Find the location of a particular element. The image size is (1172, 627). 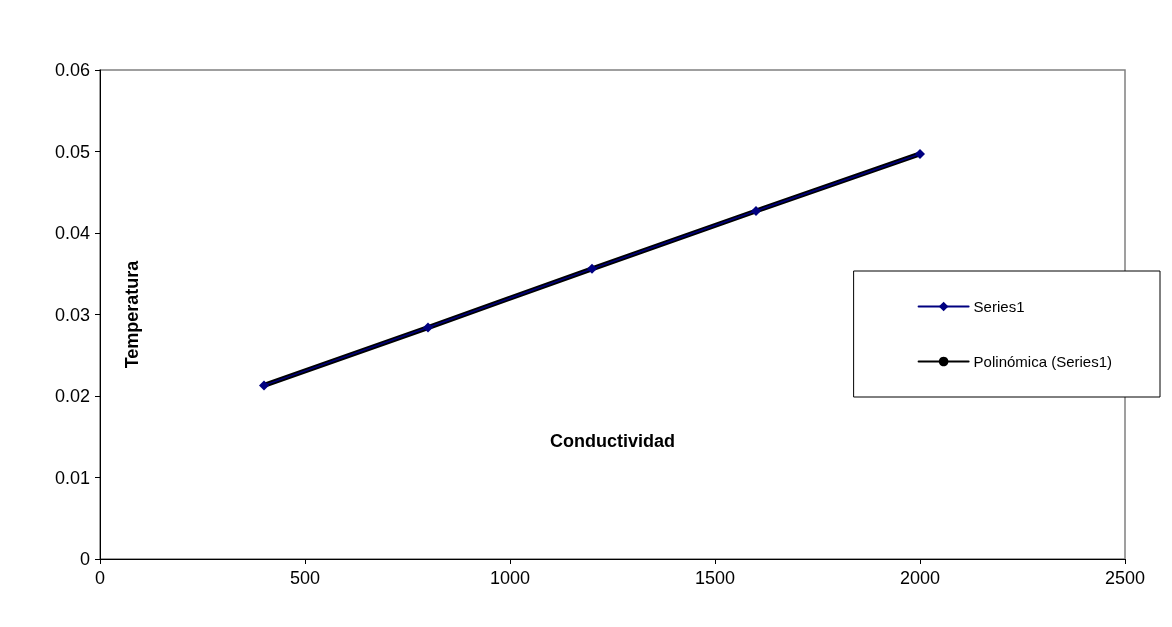

y-tick-label: 0.06 is located at coordinates (72, 70).